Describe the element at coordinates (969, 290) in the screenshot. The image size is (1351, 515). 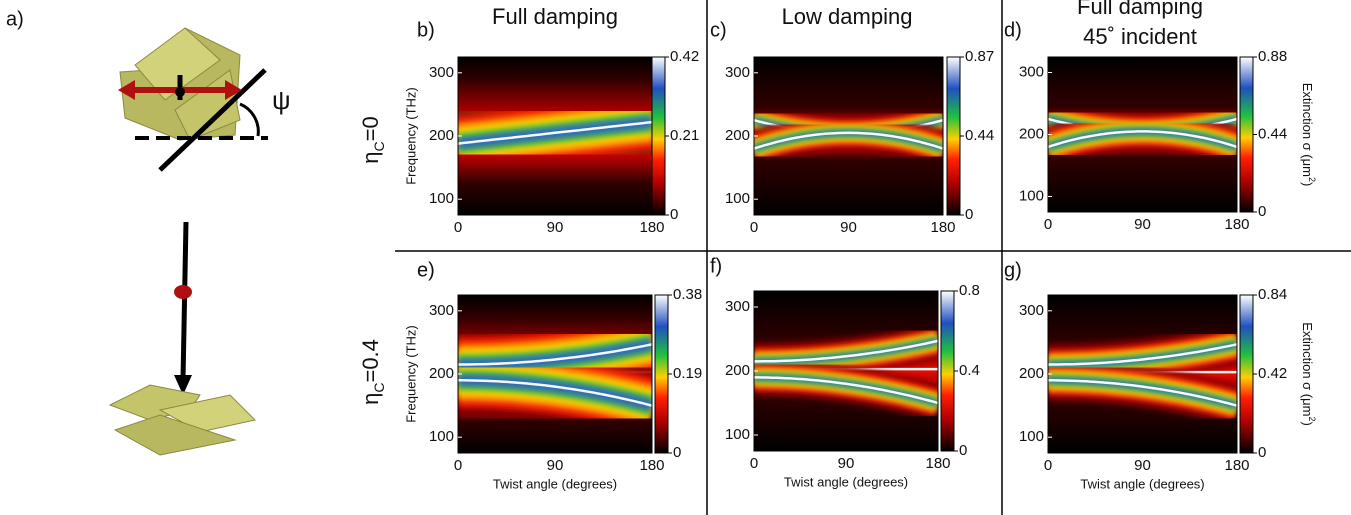
I see `colorbar-tick-label: 0.8` at that location.